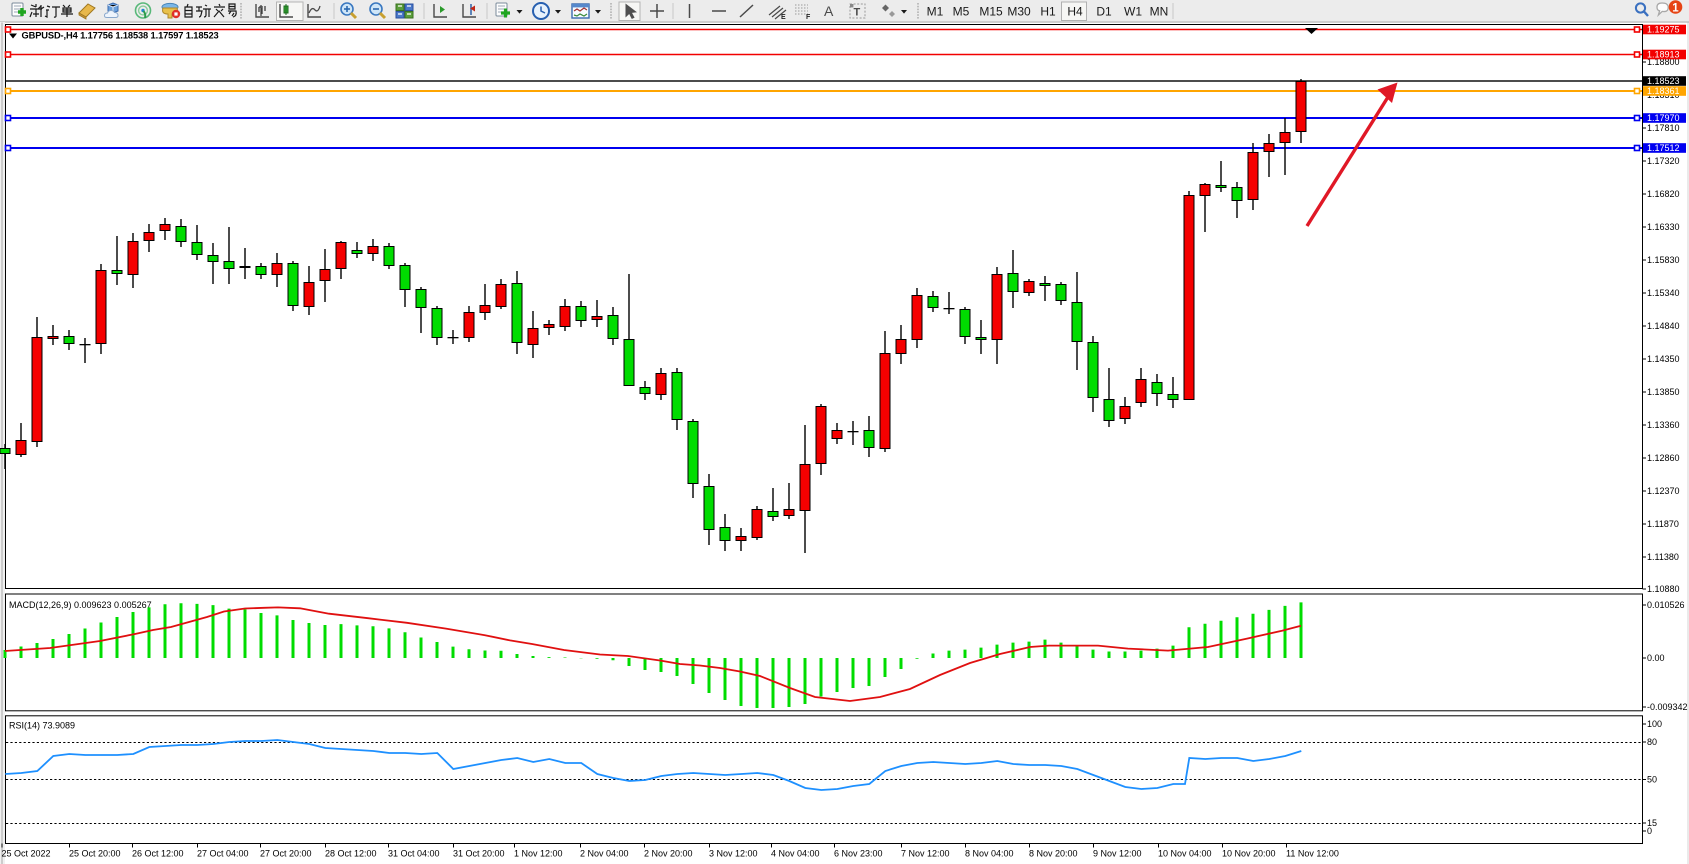  What do you see at coordinates (42, 726) in the screenshot?
I see `svg-text: RSI(14) 73.9089` at bounding box center [42, 726].